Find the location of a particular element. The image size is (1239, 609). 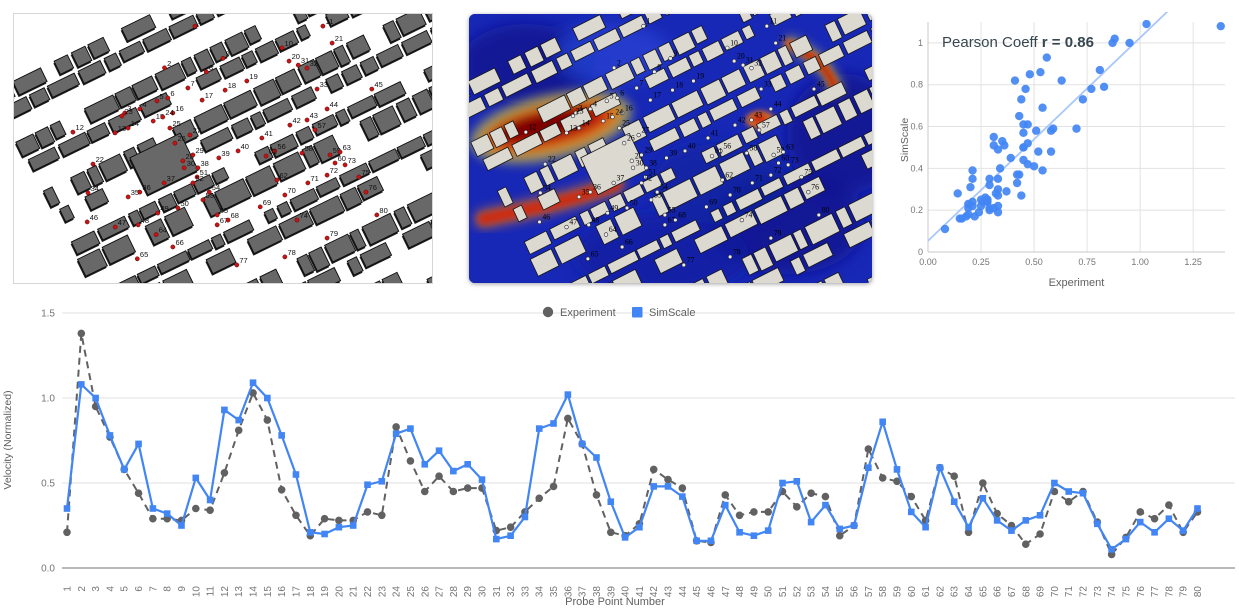

chart-legend: Experiment SimScale is located at coordinates (618, 312).